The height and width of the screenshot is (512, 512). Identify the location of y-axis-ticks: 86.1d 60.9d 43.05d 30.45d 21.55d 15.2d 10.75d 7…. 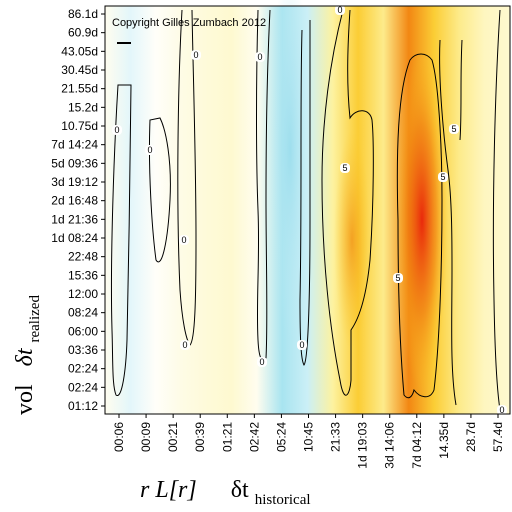
(78, 210).